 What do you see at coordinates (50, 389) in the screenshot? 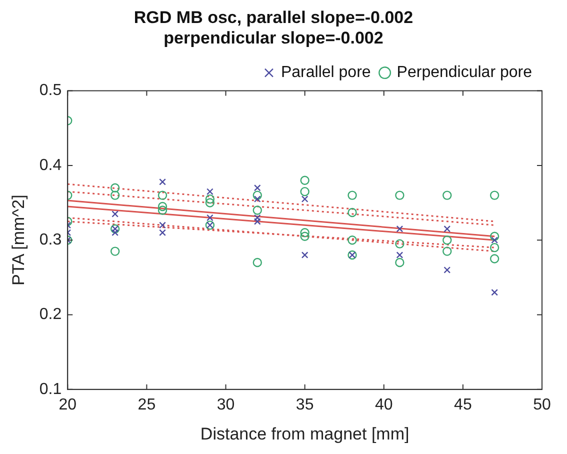
I see `y-tick-label: 0.1` at bounding box center [50, 389].